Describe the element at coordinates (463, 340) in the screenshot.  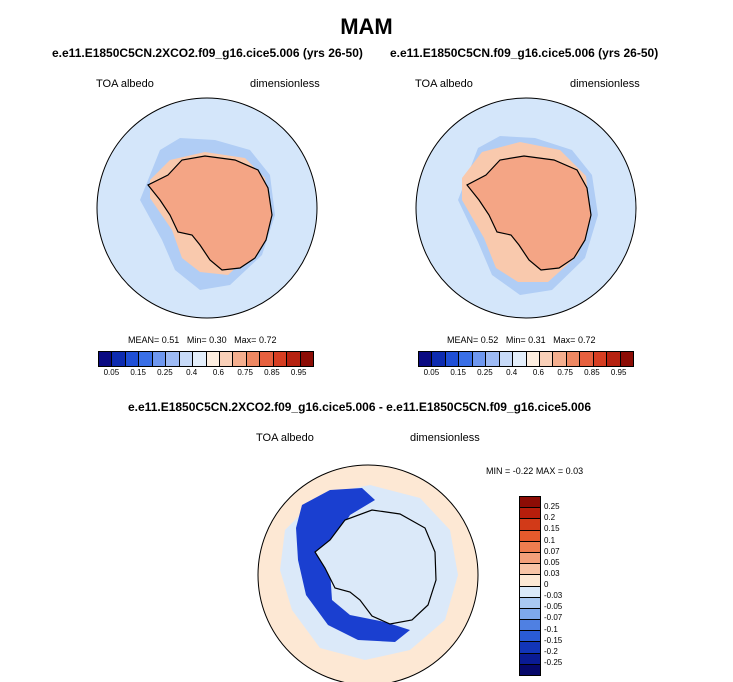
I see `right-mean-label: MEAN=` at that location.